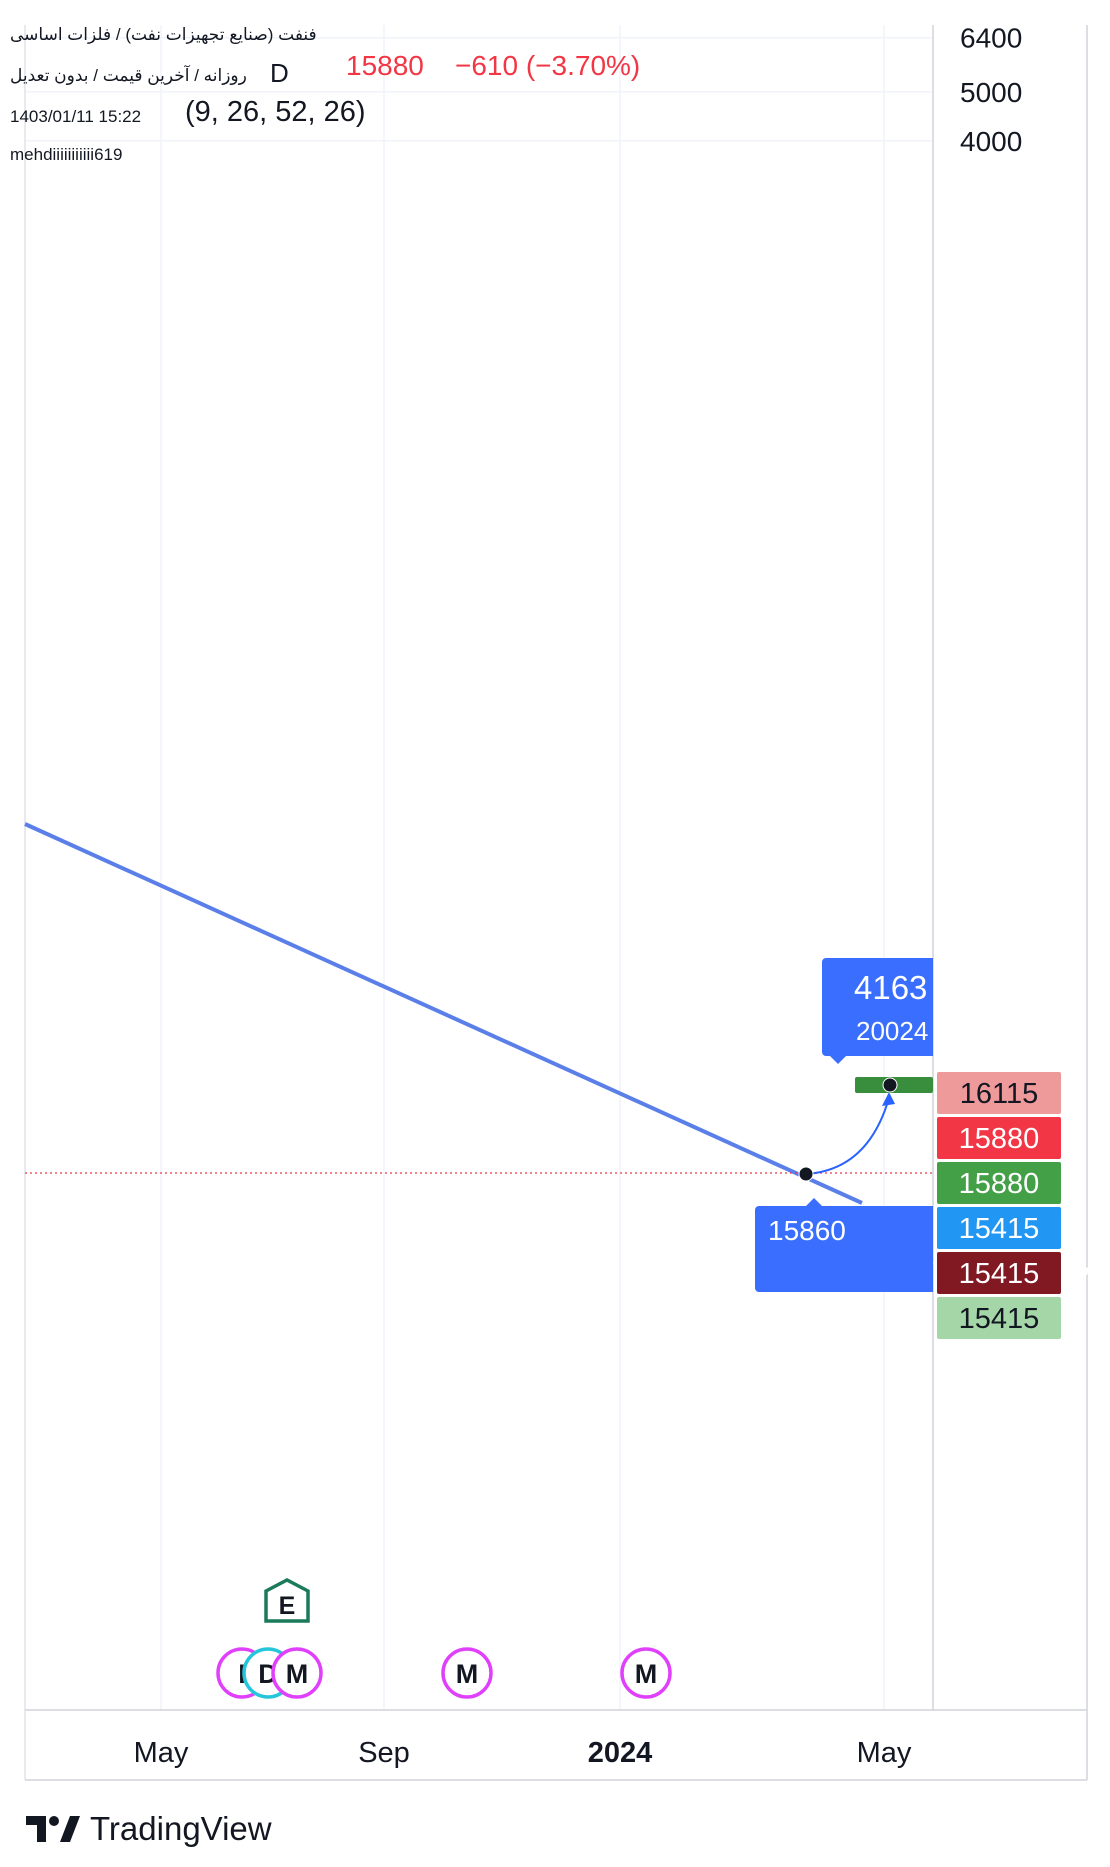 The height and width of the screenshot is (1867, 1110). I want to click on indicator-params: (9, 26, 52, 26), so click(275, 112).